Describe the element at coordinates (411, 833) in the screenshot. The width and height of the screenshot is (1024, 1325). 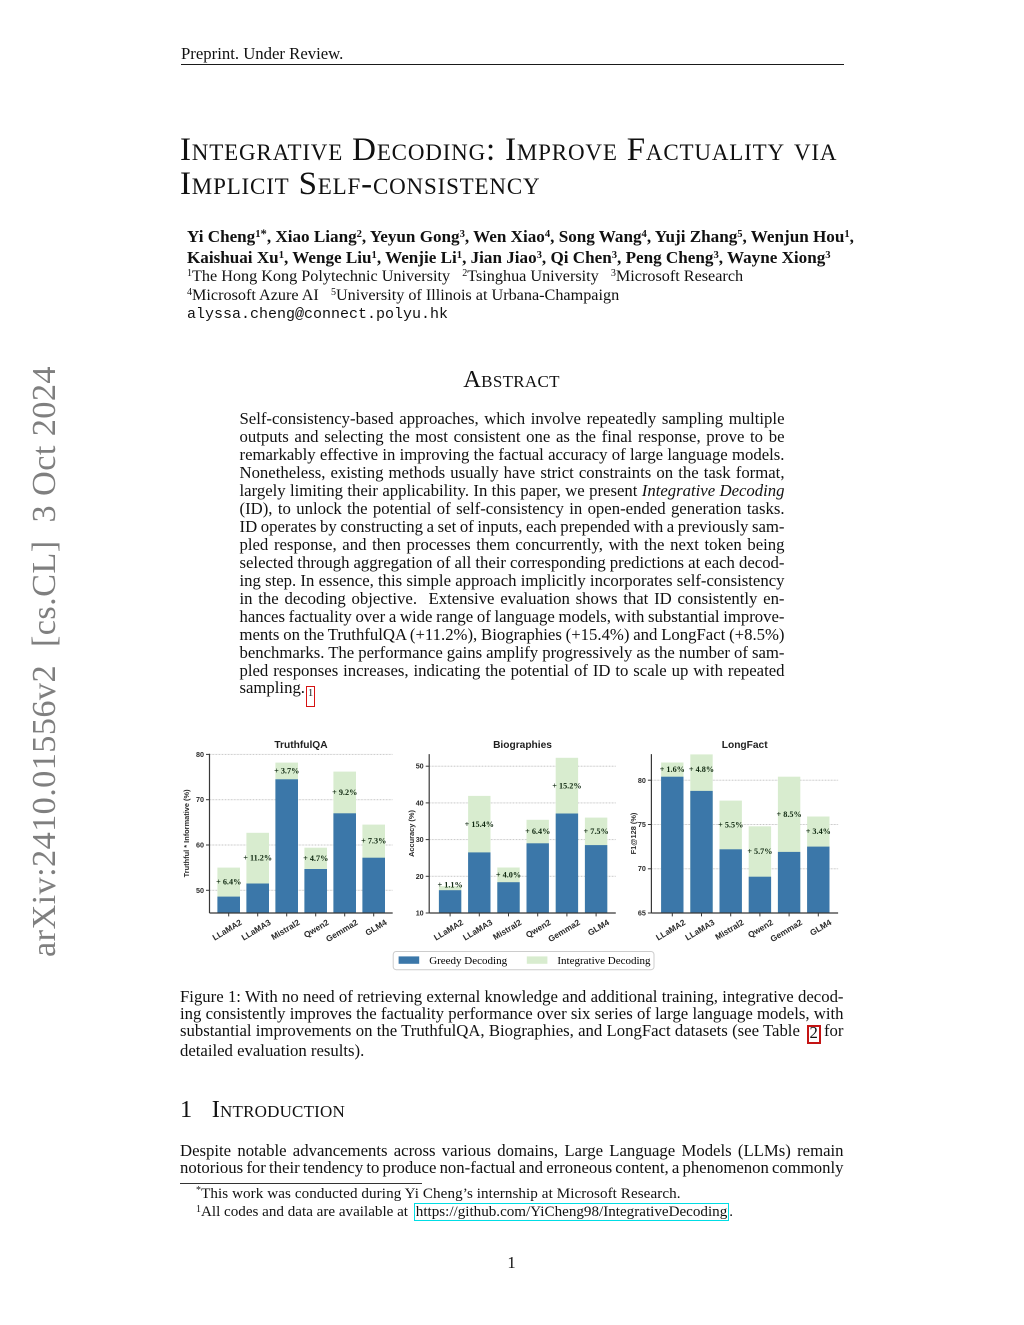
I see `svg-text: Accuracy (%)` at that location.